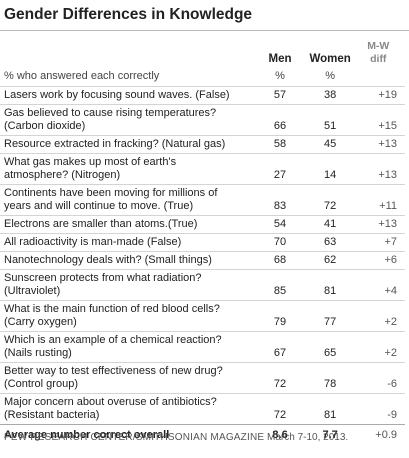  I want to click on women-value: 7.7, so click(330, 435).